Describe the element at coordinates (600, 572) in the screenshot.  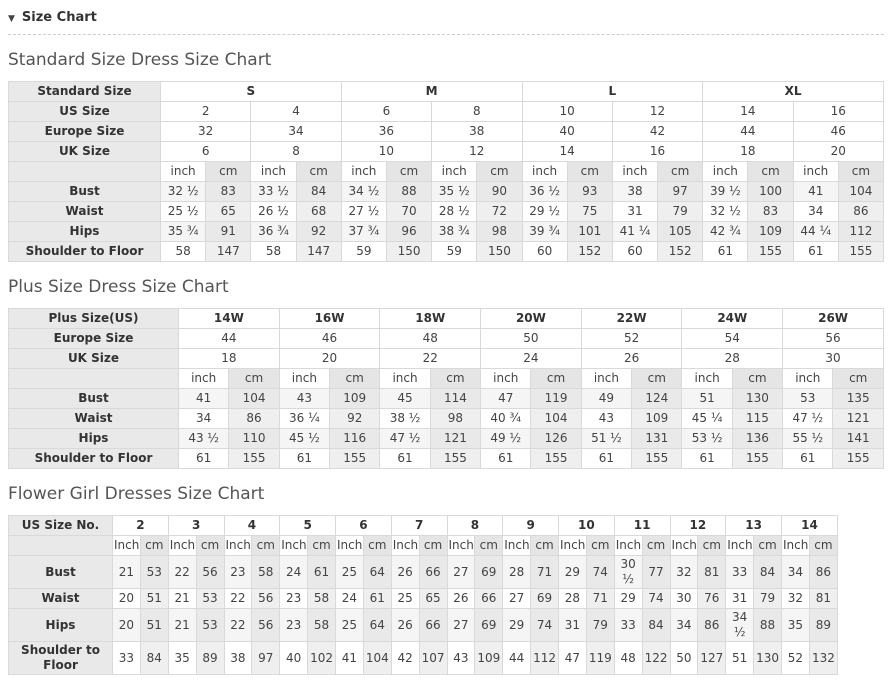
I see `measure-value-cell: 74` at that location.